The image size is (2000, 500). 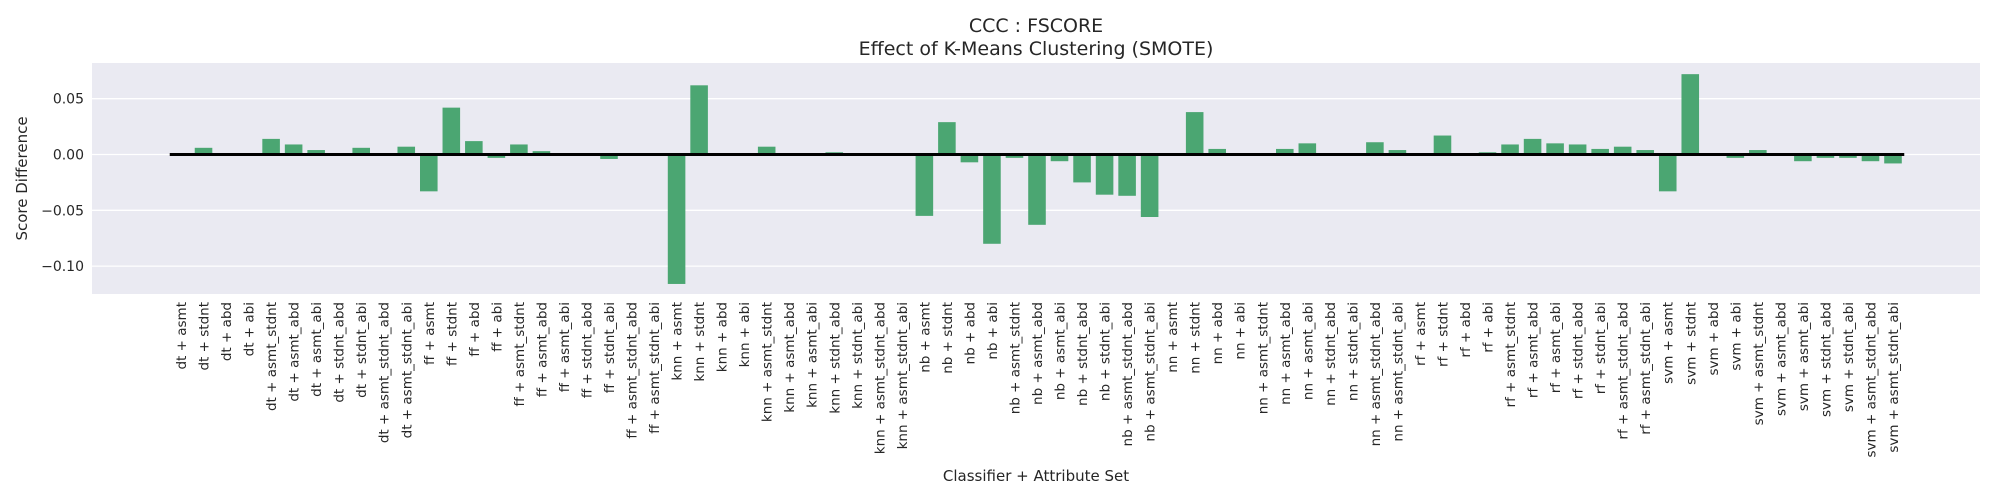 What do you see at coordinates (272, 356) in the screenshot?
I see `x-tick-label: dt + asmt_stdnt` at bounding box center [272, 356].